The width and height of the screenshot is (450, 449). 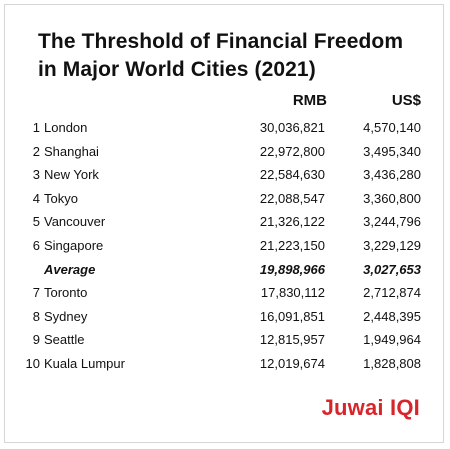 I want to click on rank-cell: 1, so click(x=36, y=127).